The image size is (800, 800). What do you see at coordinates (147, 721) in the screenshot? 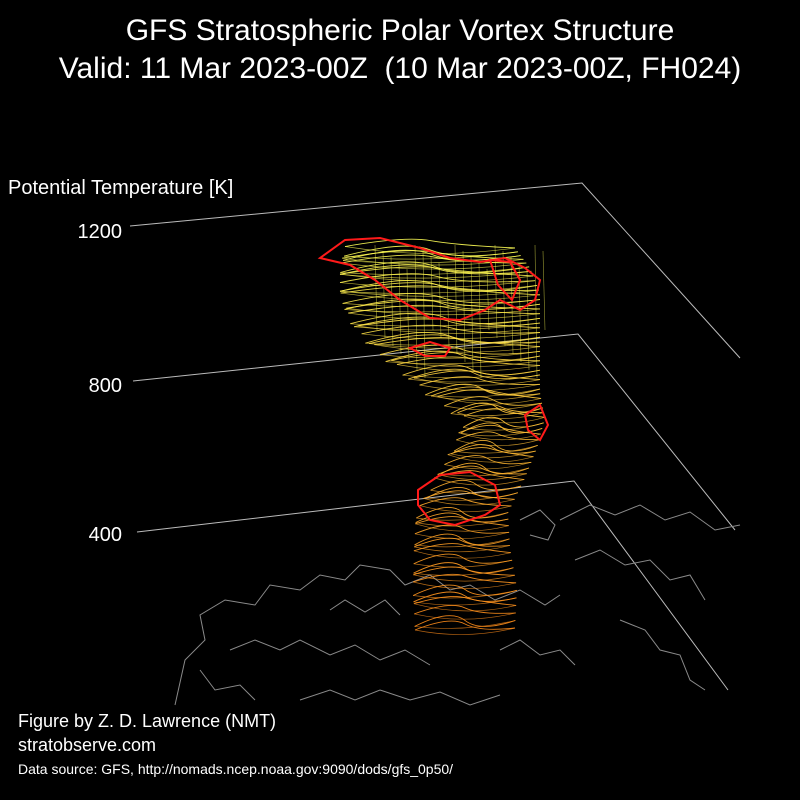
I see `author-credit: Figure by Z. D. Lawrence (NMT)` at bounding box center [147, 721].